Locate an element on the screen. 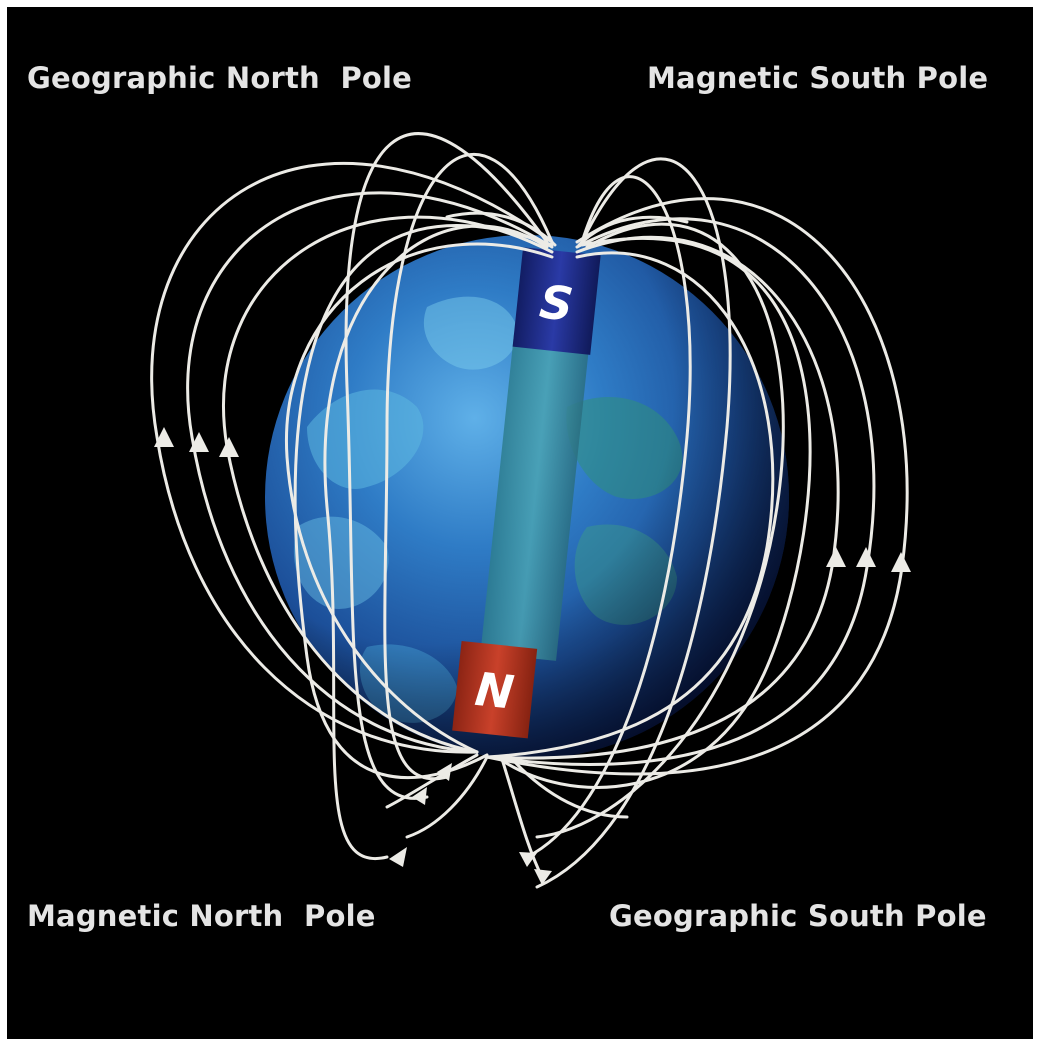 This screenshot has height=1046, width=1040. label-geographic-south-pole: Geographic South Pole is located at coordinates (798, 916).